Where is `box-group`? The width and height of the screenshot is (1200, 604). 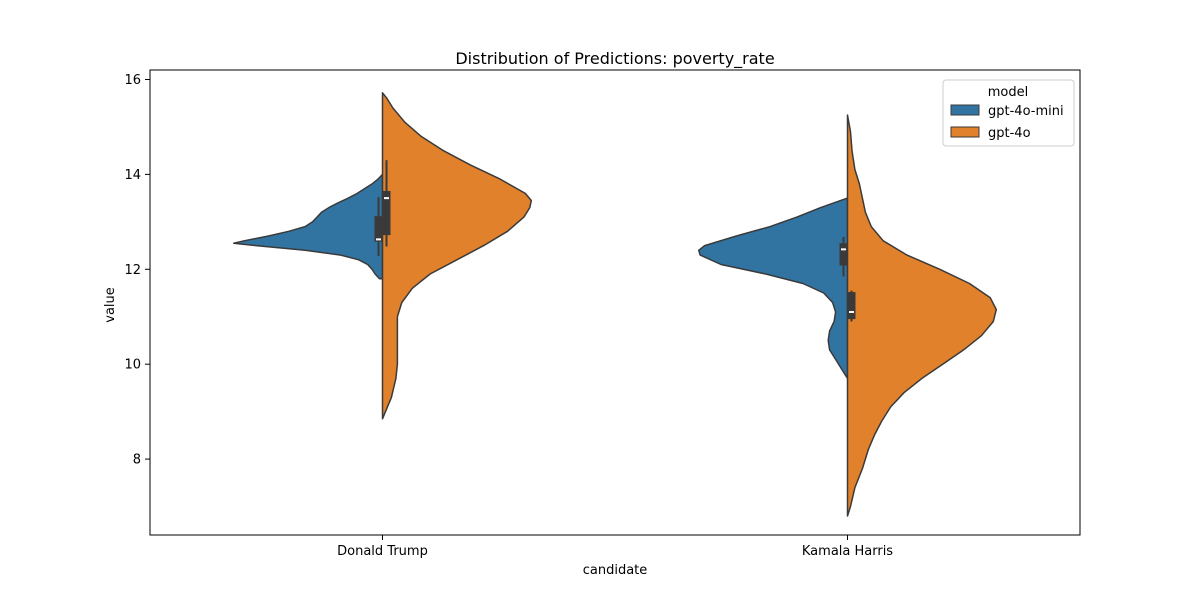 box-group is located at coordinates (615, 241).